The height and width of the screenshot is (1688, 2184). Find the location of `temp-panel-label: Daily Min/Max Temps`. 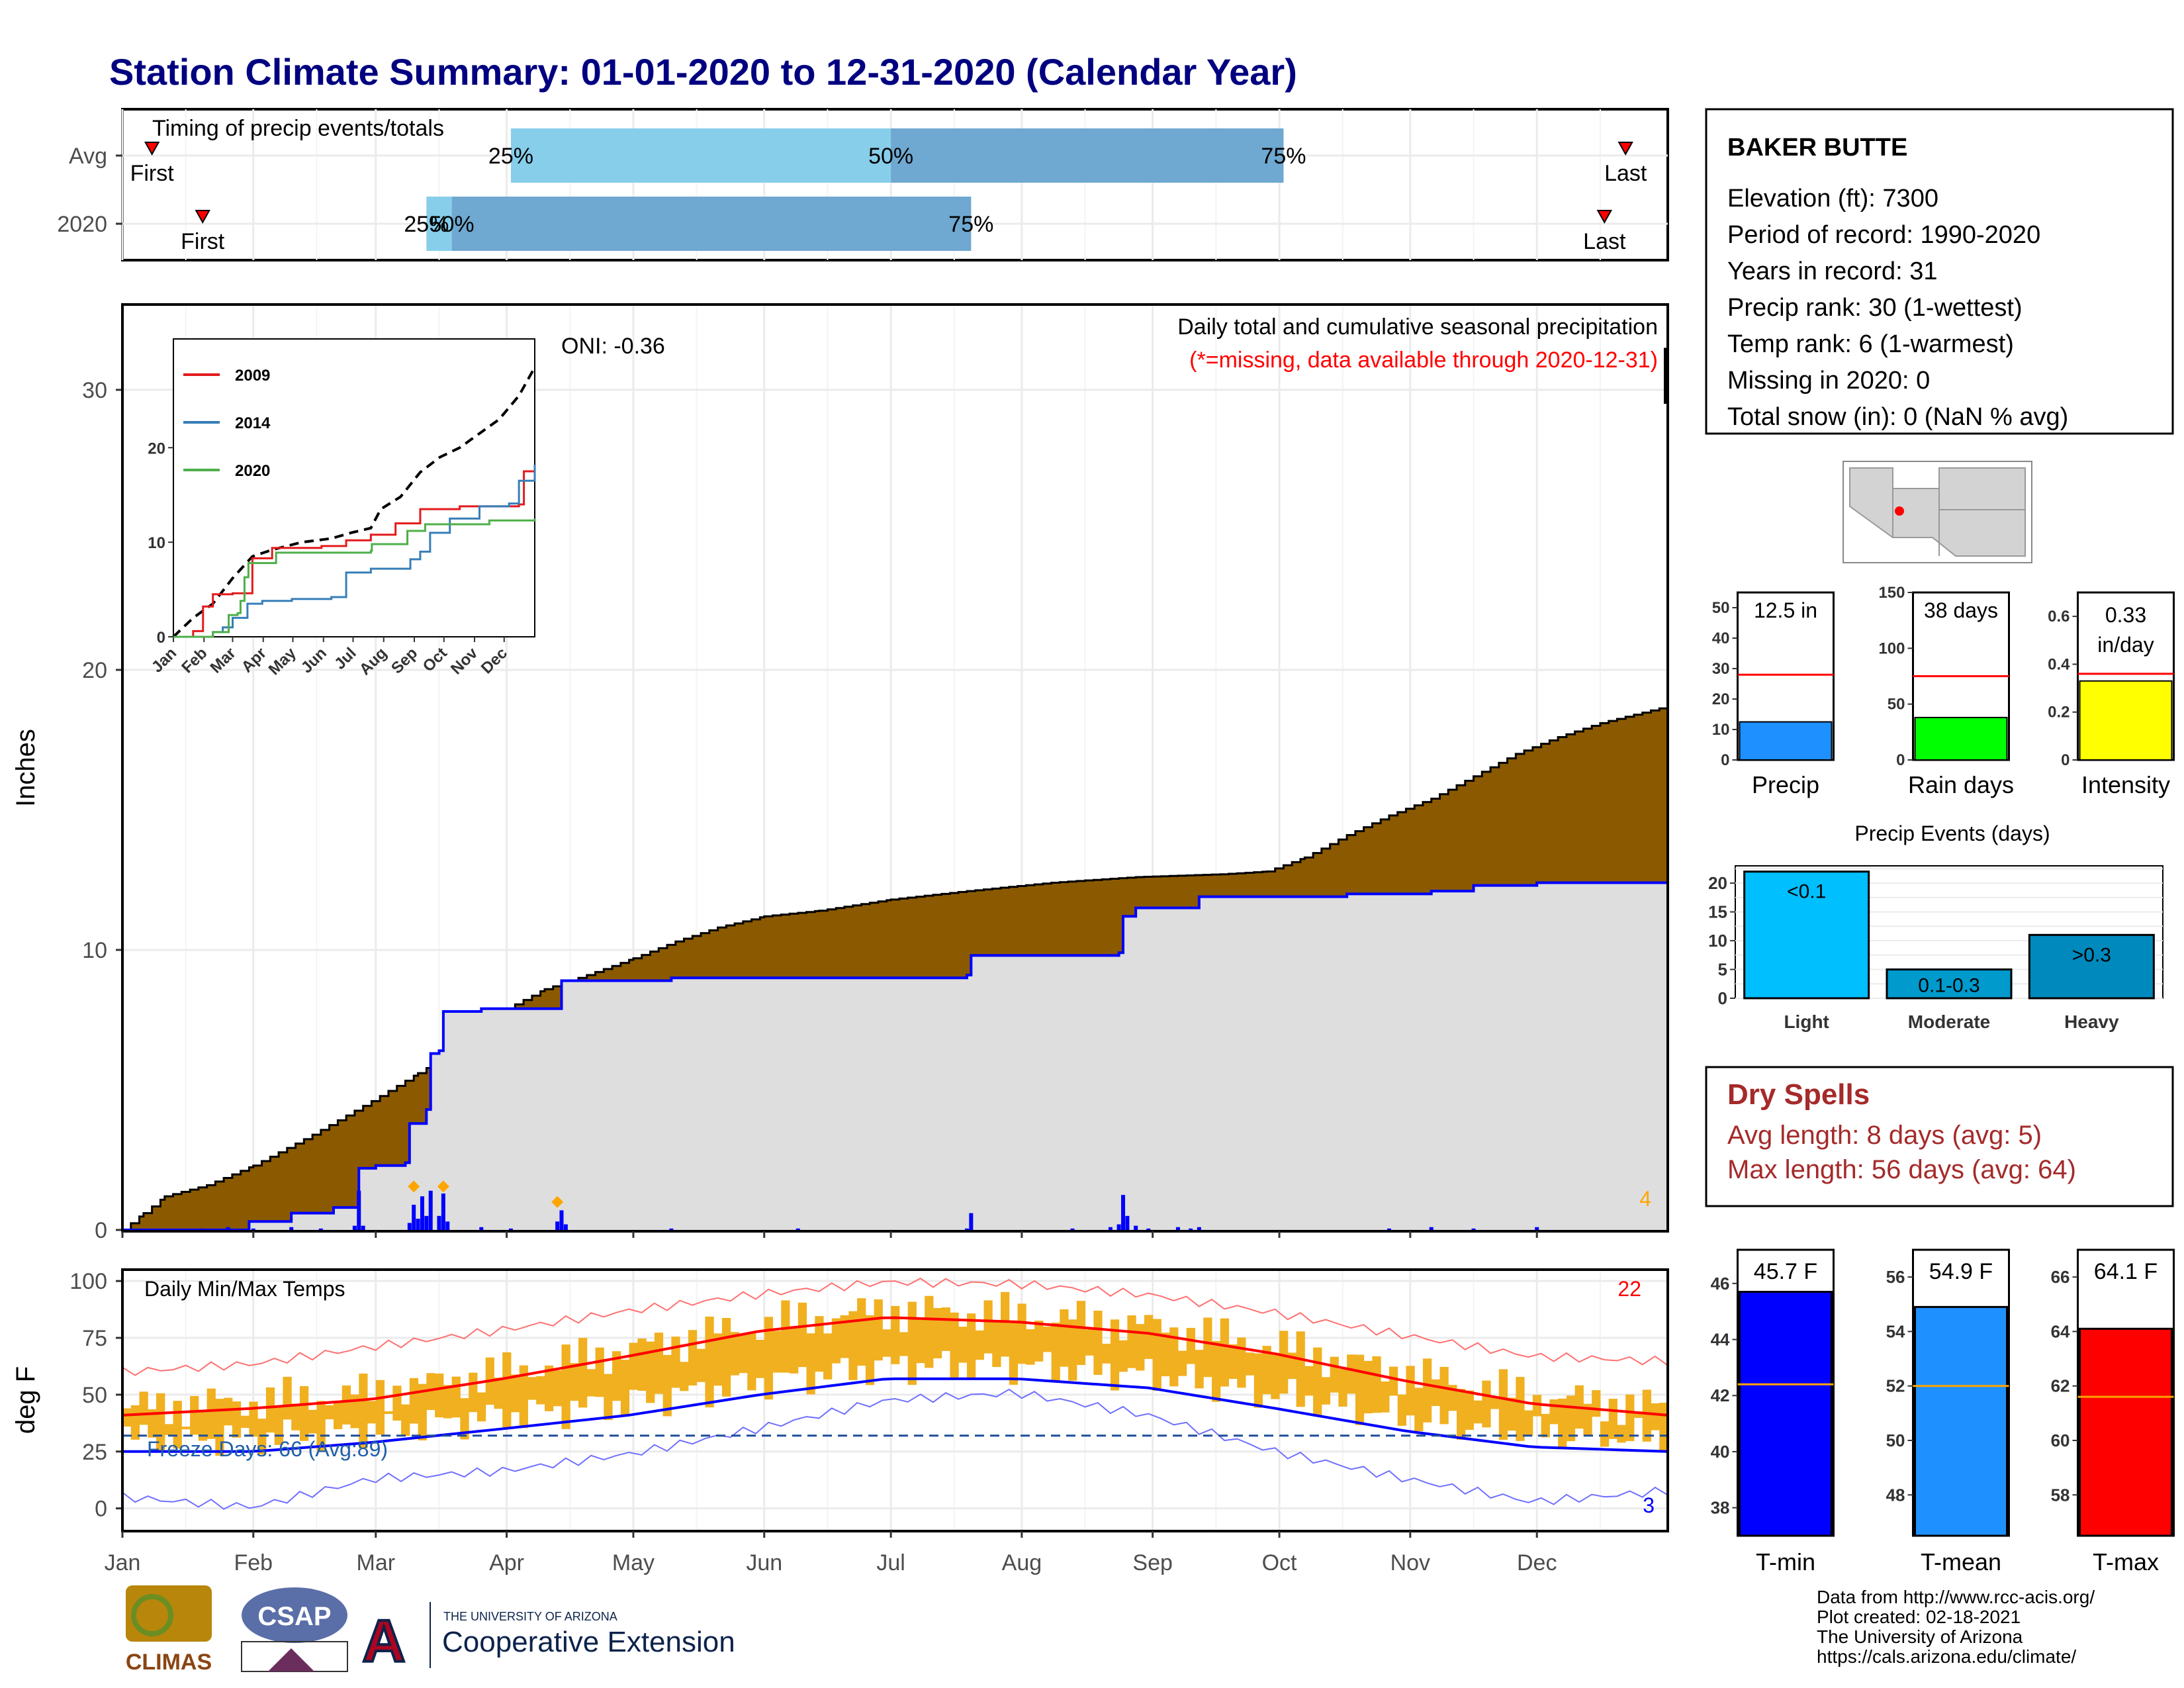

temp-panel-label: Daily Min/Max Temps is located at coordinates (245, 1289).